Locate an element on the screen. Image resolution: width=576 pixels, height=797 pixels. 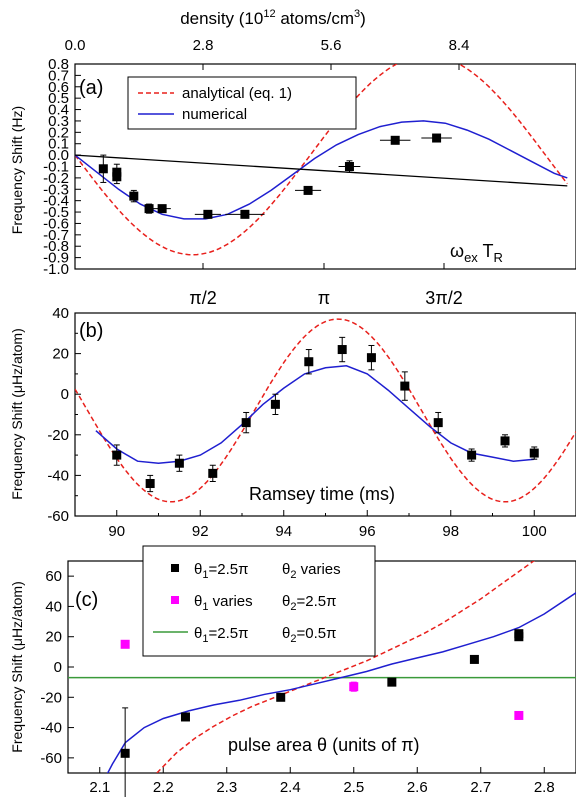
panel-a-ytick-label: -0.4 is located at coordinates (56, 201).